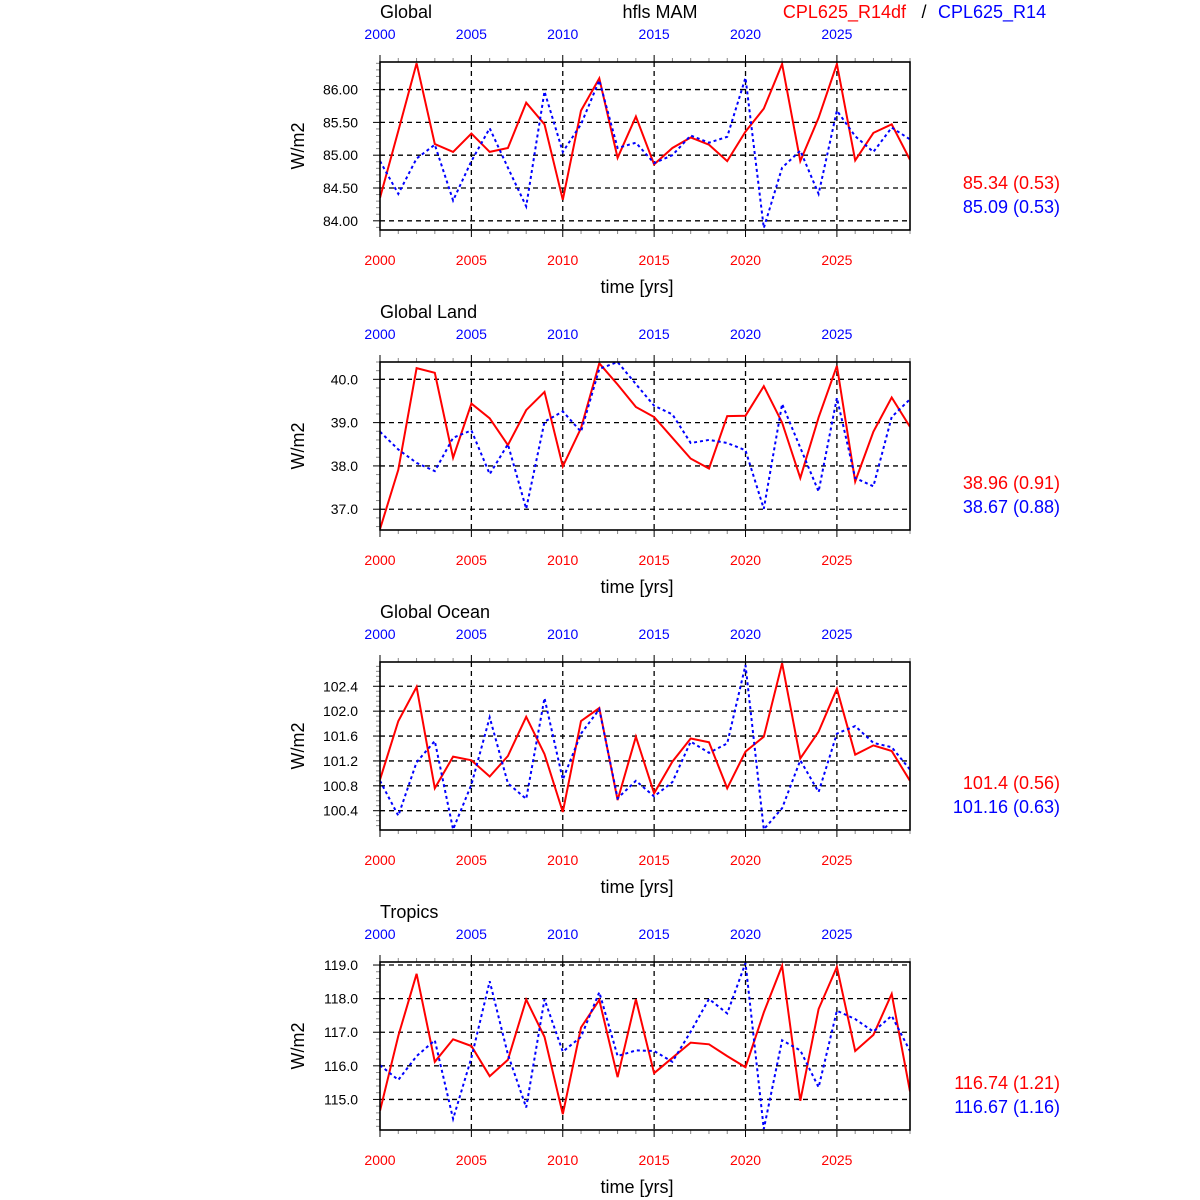  Describe the element at coordinates (340, 90) in the screenshot. I see `y-tick-label: 86.00` at that location.